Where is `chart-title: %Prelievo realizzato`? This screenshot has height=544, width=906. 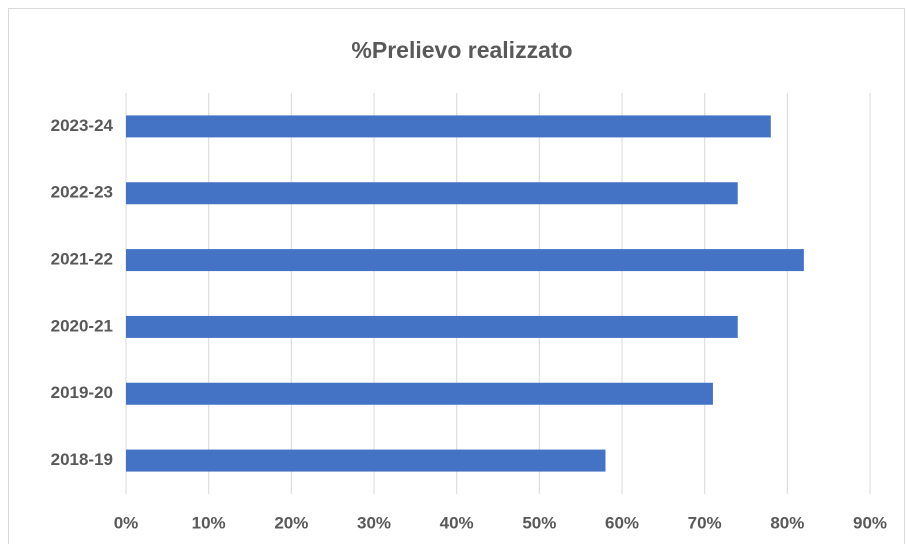 chart-title: %Prelievo realizzato is located at coordinates (461, 50).